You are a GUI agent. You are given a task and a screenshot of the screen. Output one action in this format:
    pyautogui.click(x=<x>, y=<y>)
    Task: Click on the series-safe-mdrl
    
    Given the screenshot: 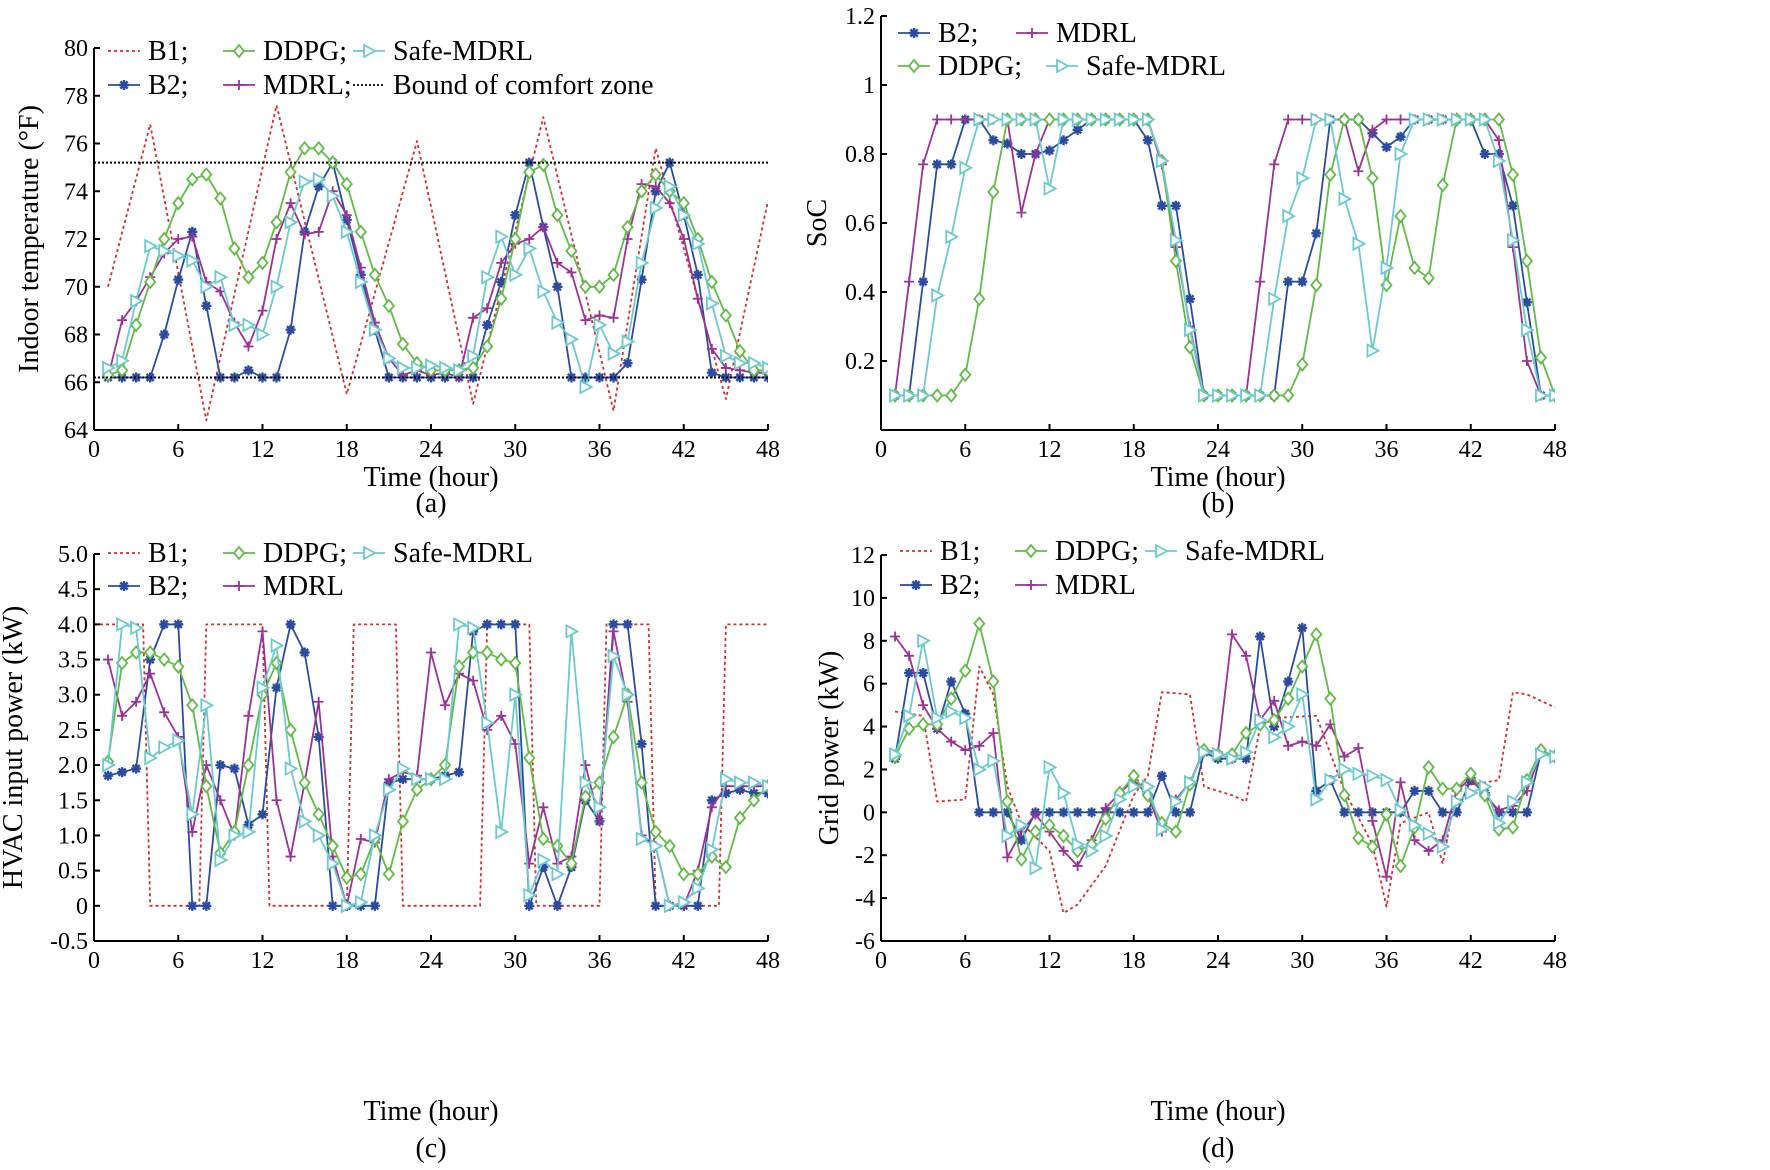 What is the action you would take?
    pyautogui.click(x=1222, y=754)
    